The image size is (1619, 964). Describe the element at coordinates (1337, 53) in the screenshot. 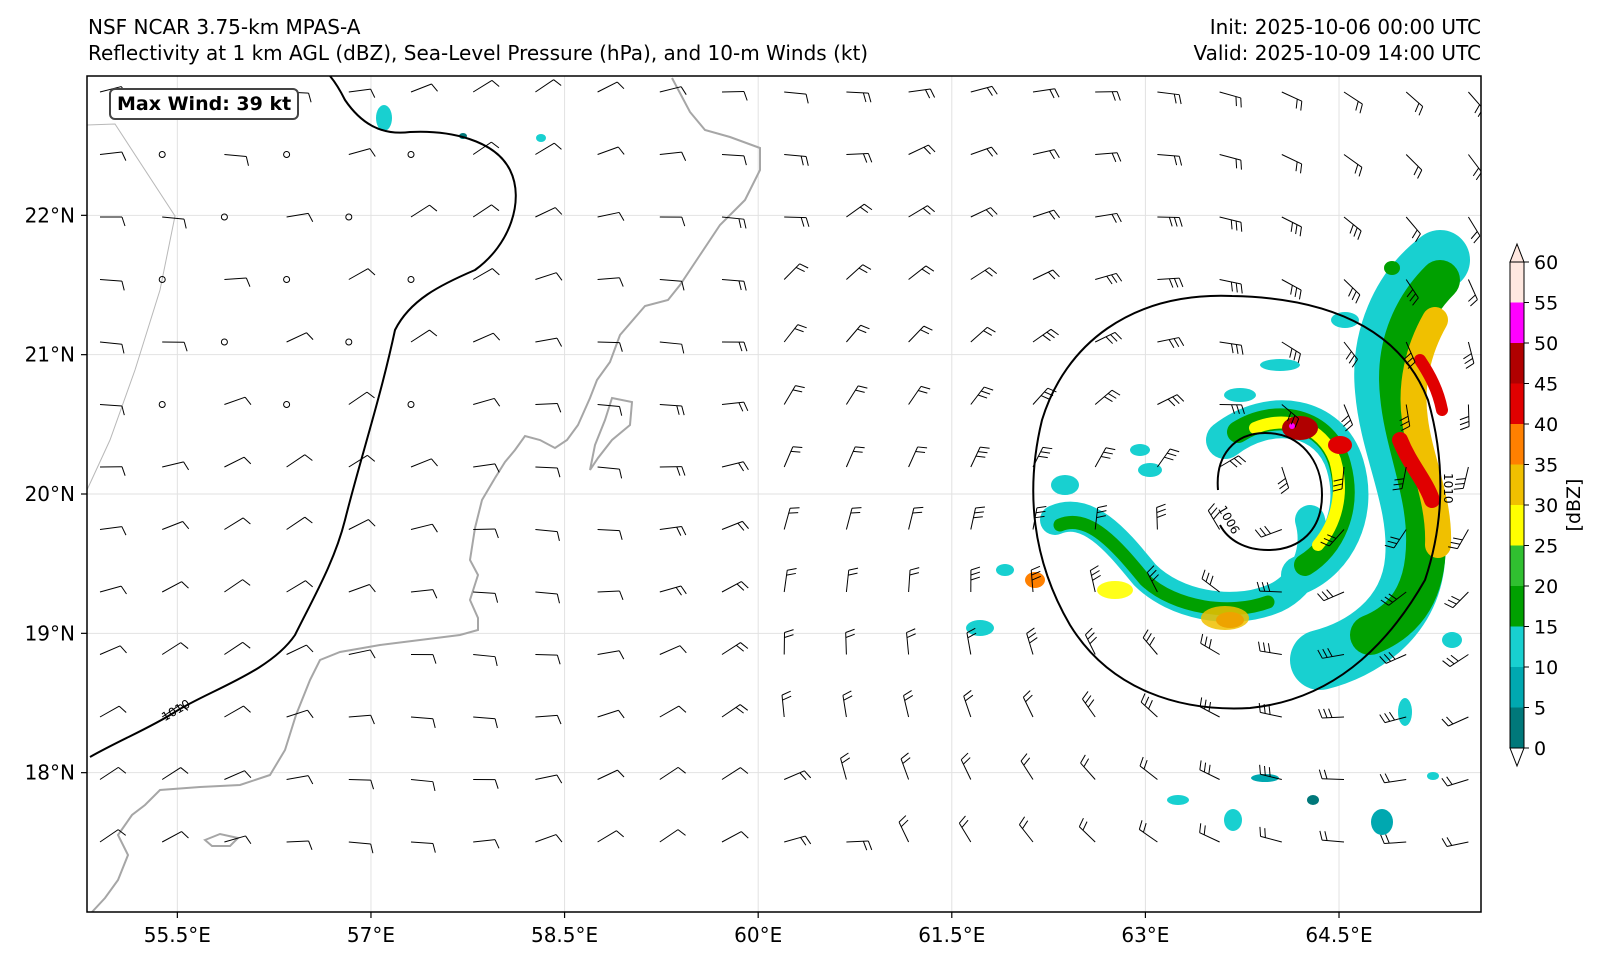

I see `valid-time: Valid: 2025-10-09 14:00 UTC` at that location.